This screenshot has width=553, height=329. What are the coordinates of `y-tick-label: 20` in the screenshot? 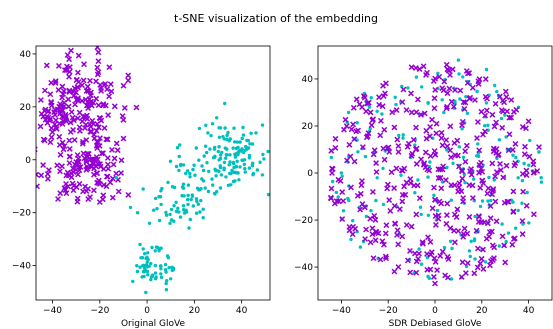 It's located at (26, 108).